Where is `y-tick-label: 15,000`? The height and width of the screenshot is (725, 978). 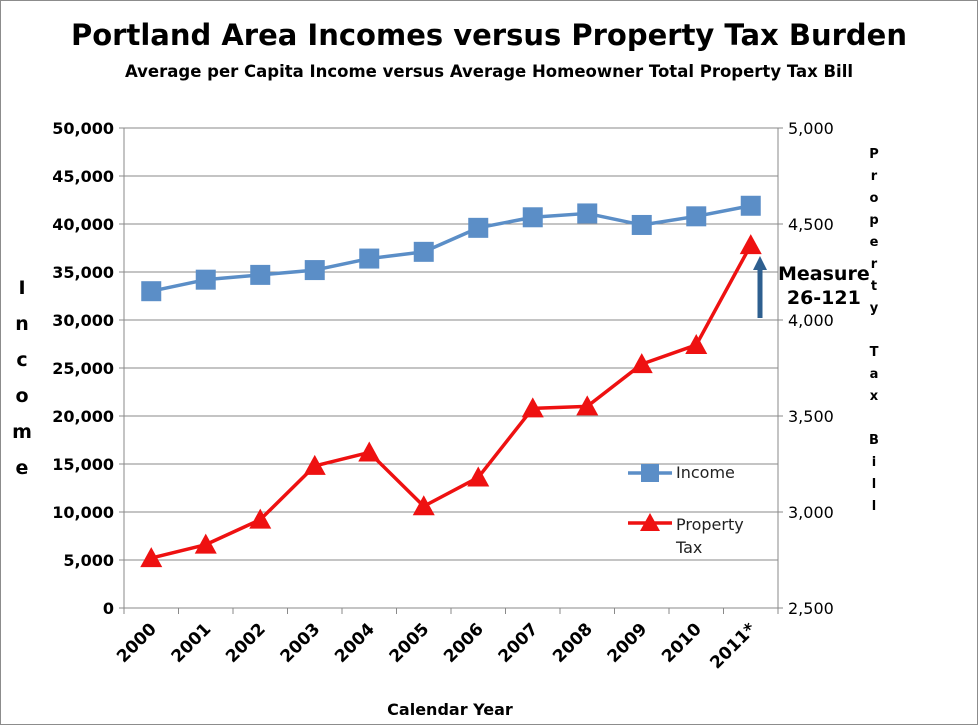
y-tick-label: 15,000 is located at coordinates (83, 464).